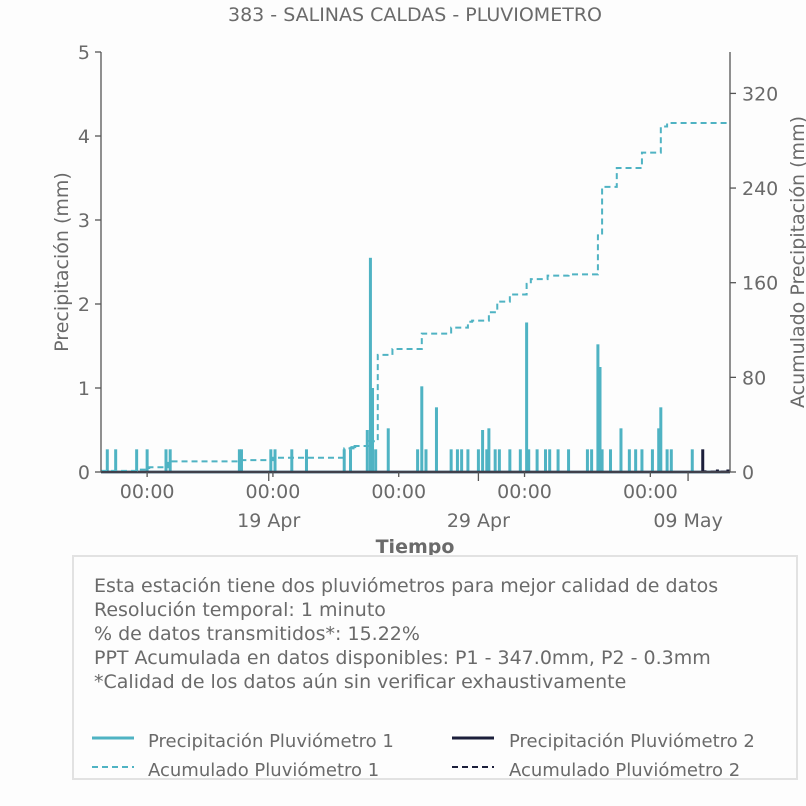 The height and width of the screenshot is (806, 806). Describe the element at coordinates (240, 610) in the screenshot. I see `info-line-resolution: Resolución temporal: 1 minuto` at that location.